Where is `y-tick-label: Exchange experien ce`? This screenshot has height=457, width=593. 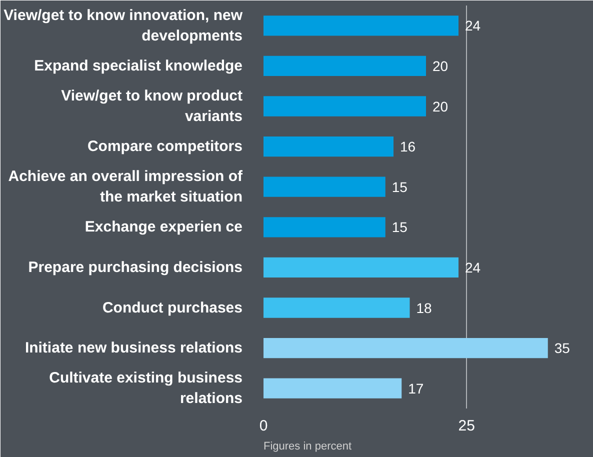
y-tick-label: Exchange experien ce is located at coordinates (163, 227).